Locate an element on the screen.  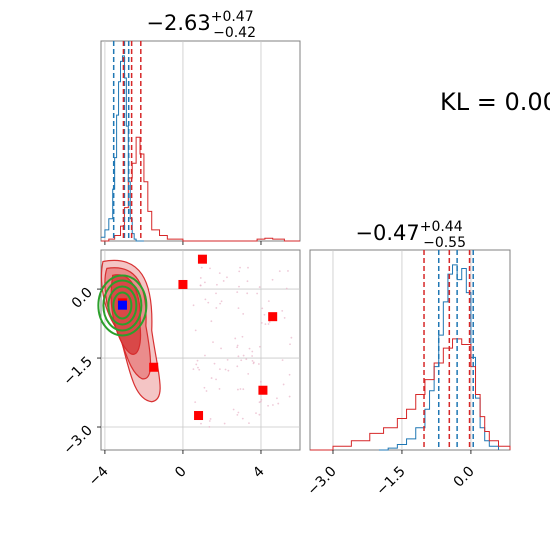
blue-square-marker is located at coordinates (122, 305).